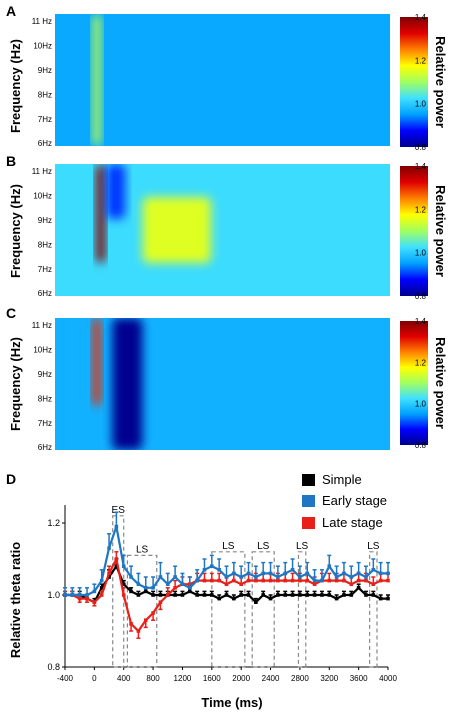  Describe the element at coordinates (15, 600) in the screenshot. I see `line-chart-ylabel: Relative theta ratio` at that location.